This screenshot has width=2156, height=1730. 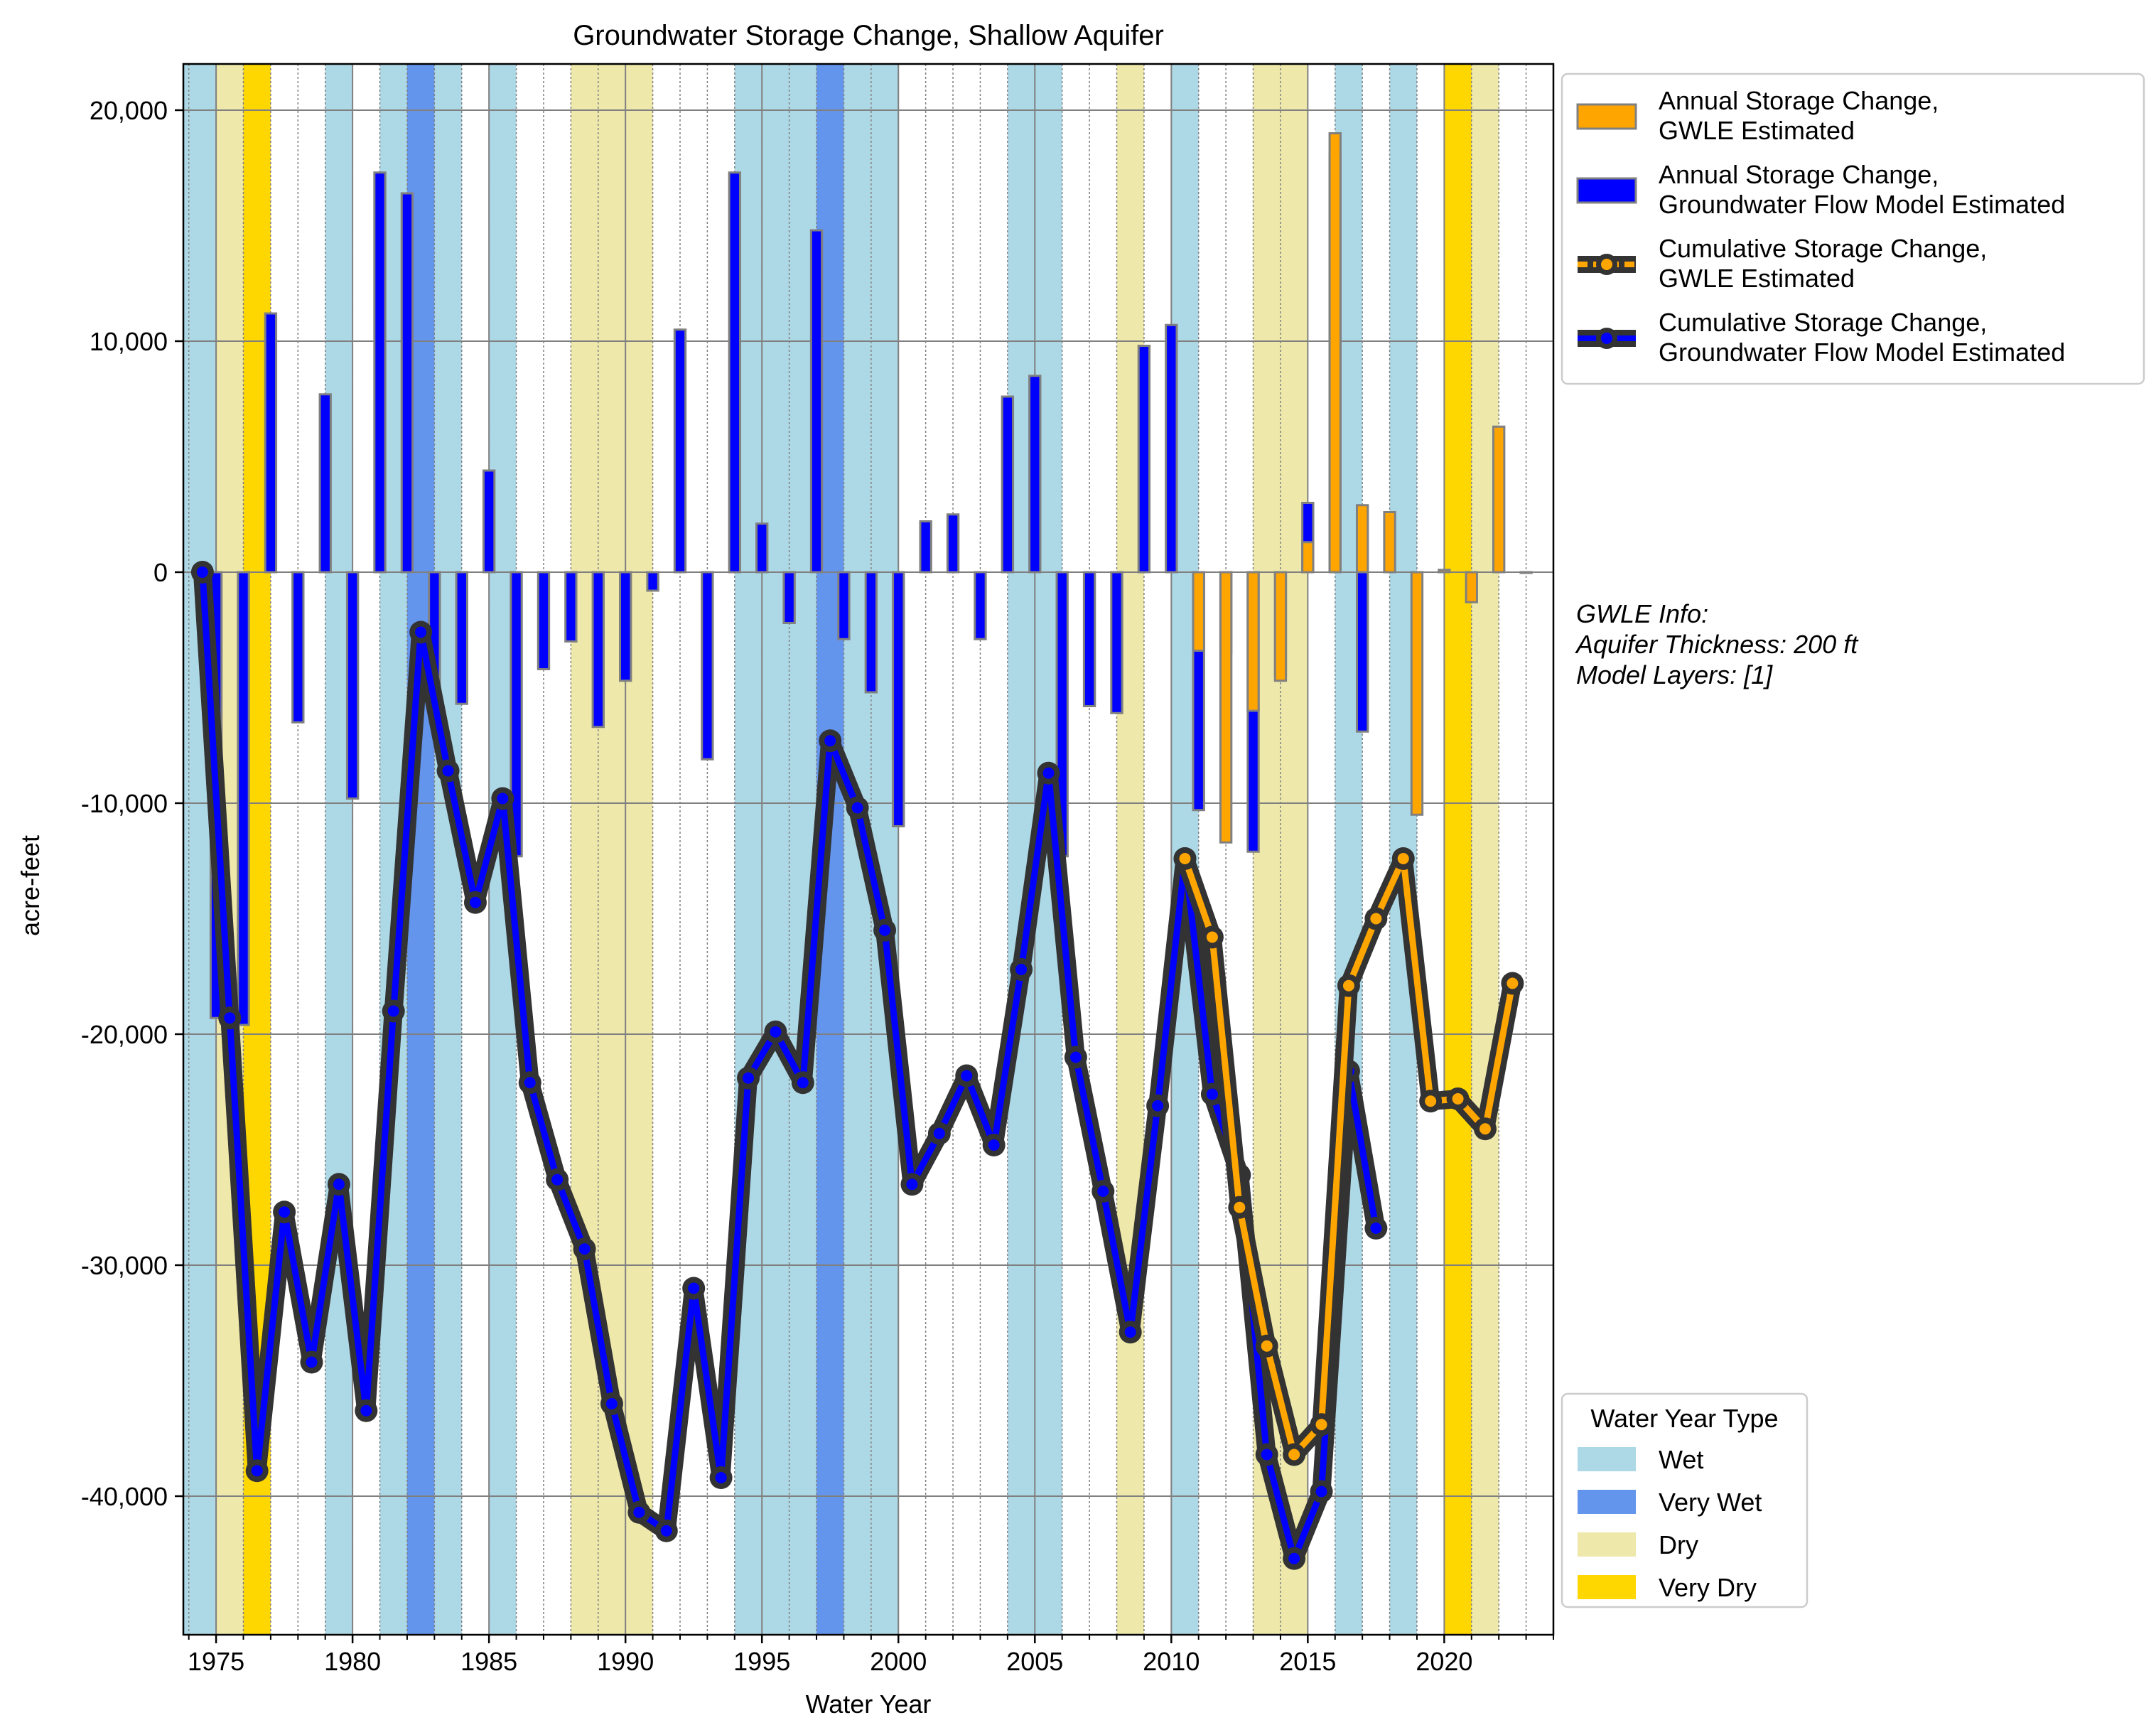 I want to click on x-tick-label: 2005, so click(x=1034, y=1661).